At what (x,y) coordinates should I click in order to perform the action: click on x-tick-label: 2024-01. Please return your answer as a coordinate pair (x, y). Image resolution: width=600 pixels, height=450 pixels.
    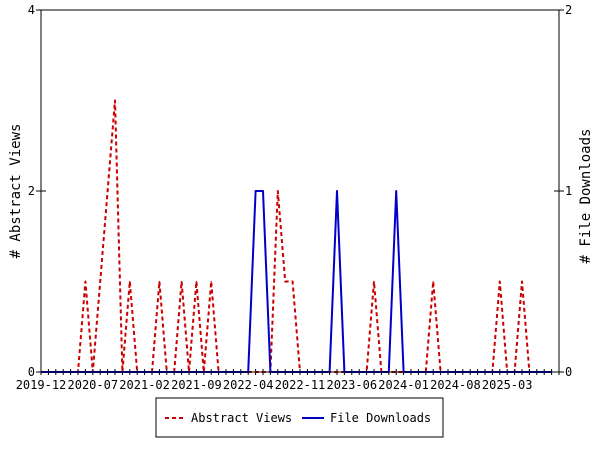
    Looking at the image, I should click on (403, 385).